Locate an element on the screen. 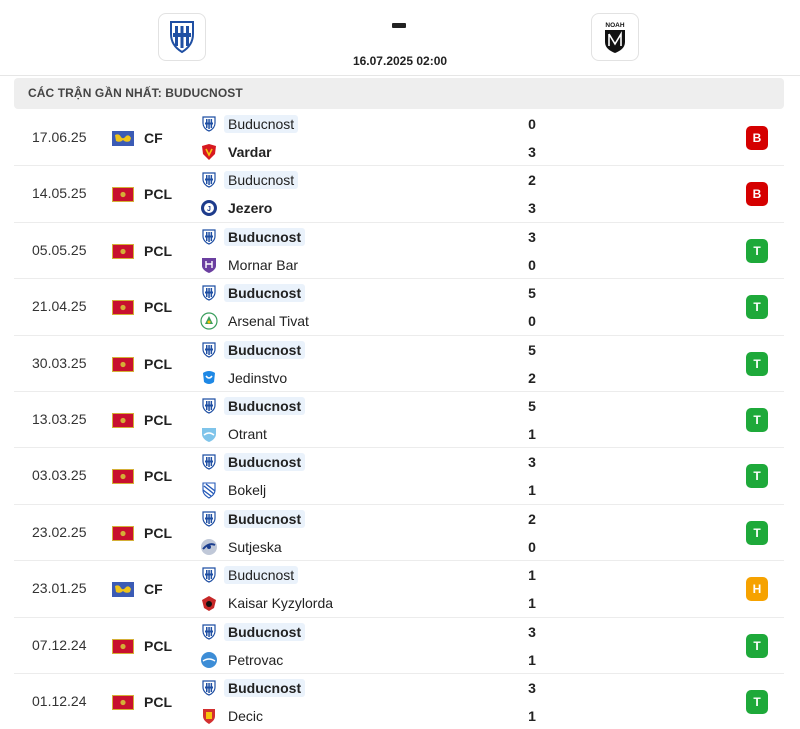  away-team: Mornar Bar is located at coordinates (251, 265).